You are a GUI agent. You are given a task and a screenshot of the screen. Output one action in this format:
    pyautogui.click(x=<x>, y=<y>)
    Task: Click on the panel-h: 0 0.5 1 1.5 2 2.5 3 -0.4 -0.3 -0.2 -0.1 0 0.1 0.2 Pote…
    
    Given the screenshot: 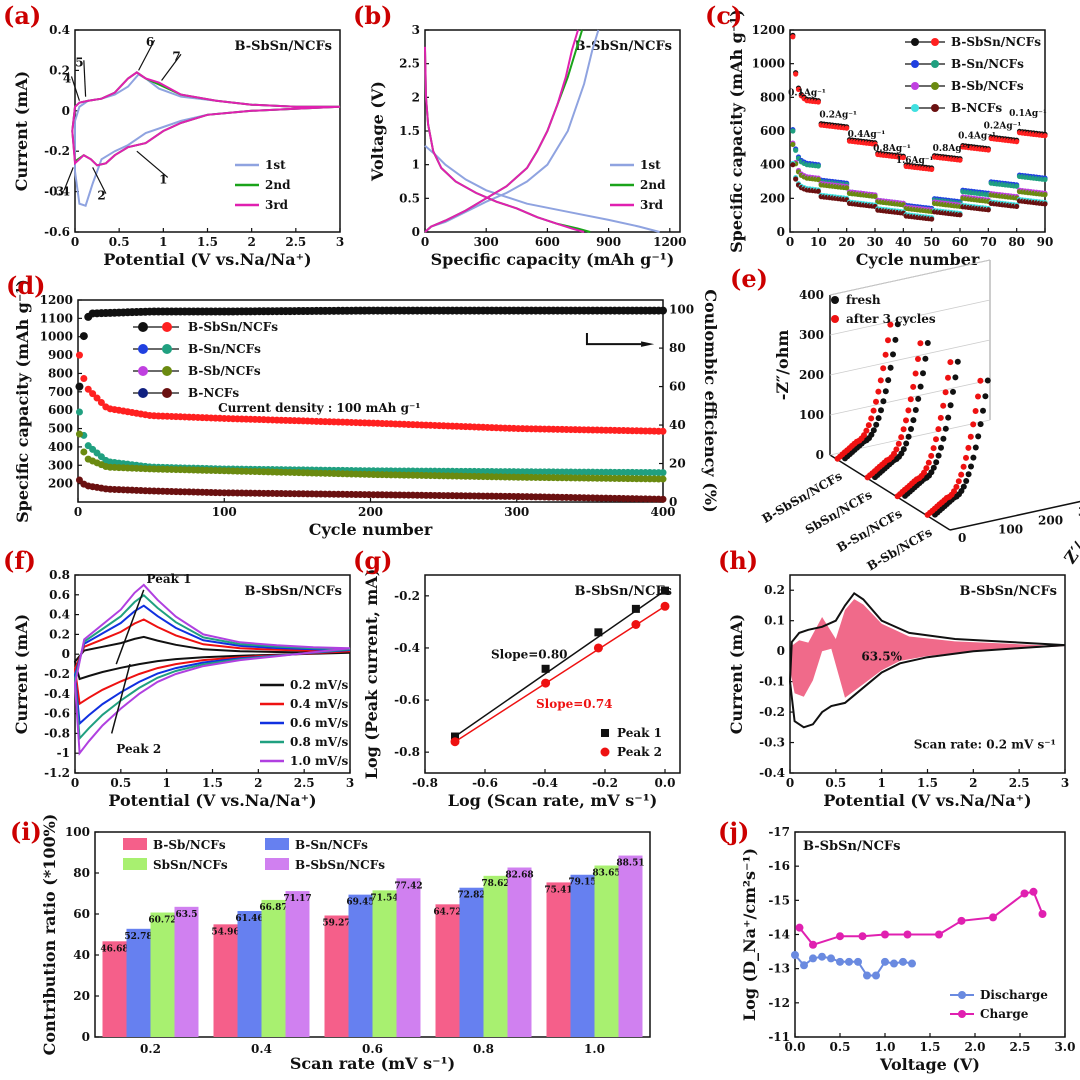 What is the action you would take?
    pyautogui.click(x=893, y=678)
    